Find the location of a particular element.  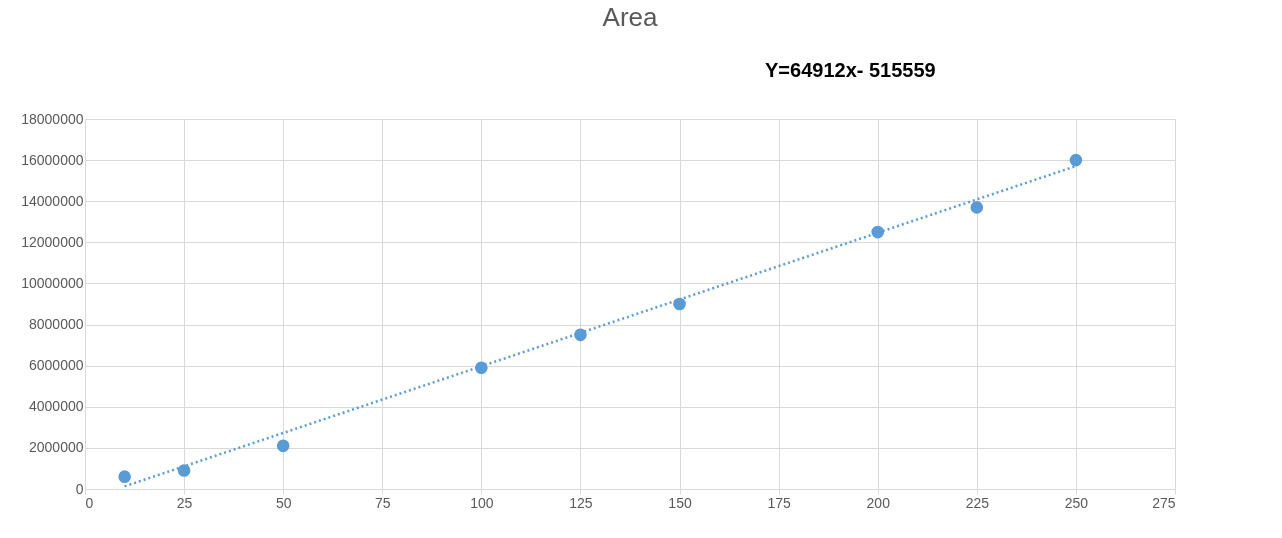

y-tick-label: 10000000 is located at coordinates (52, 282).